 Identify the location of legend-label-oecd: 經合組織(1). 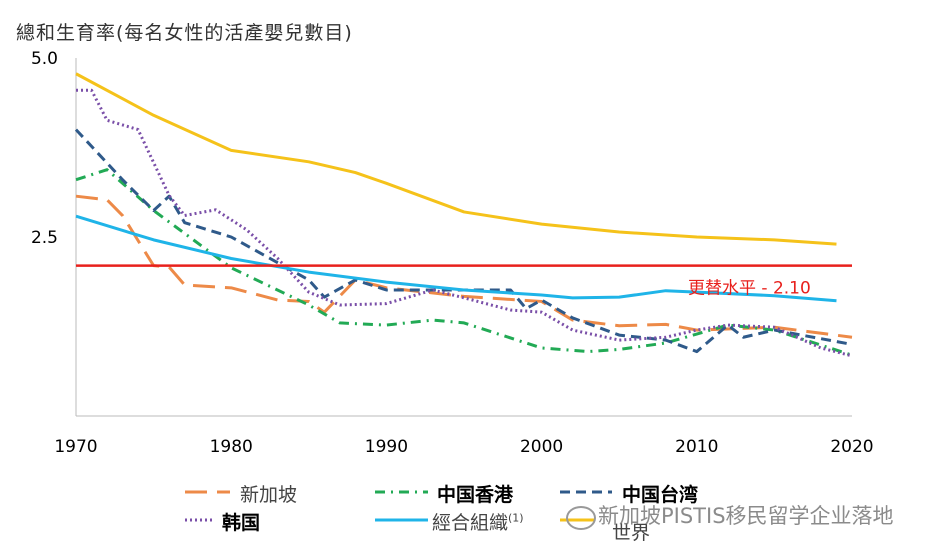
(478, 521).